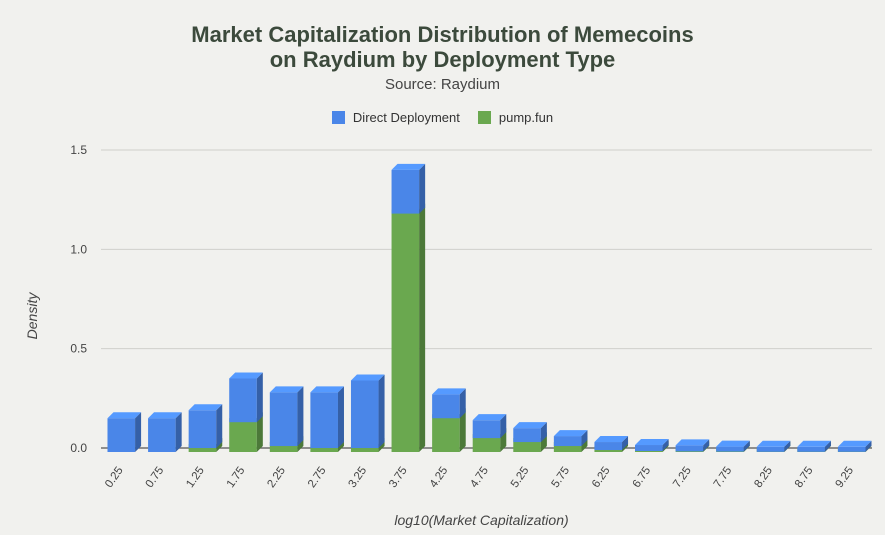 This screenshot has width=885, height=535. I want to click on bar-direct-deployment-0-25-side, so click(138, 432).